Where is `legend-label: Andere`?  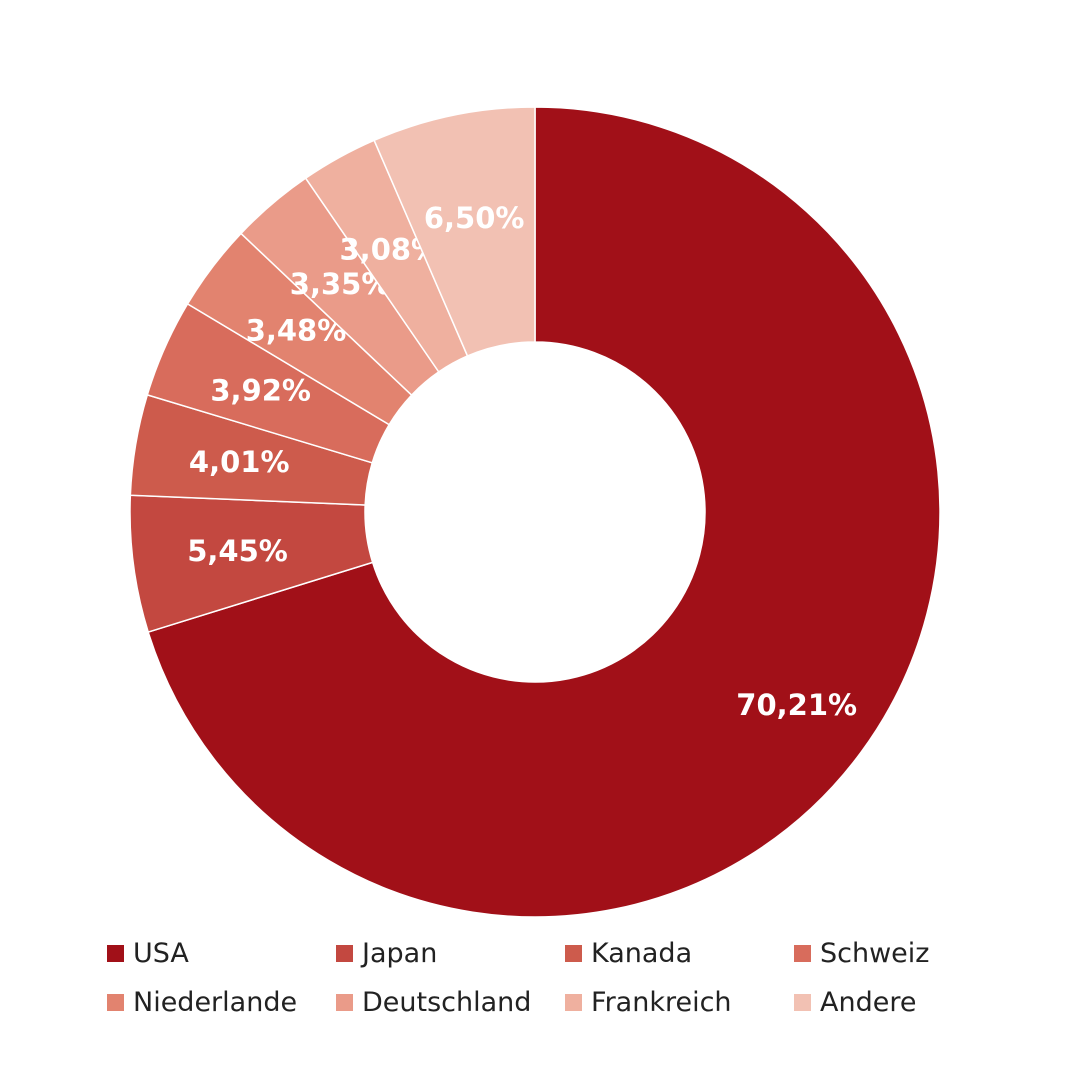
legend-label: Andere is located at coordinates (868, 1002).